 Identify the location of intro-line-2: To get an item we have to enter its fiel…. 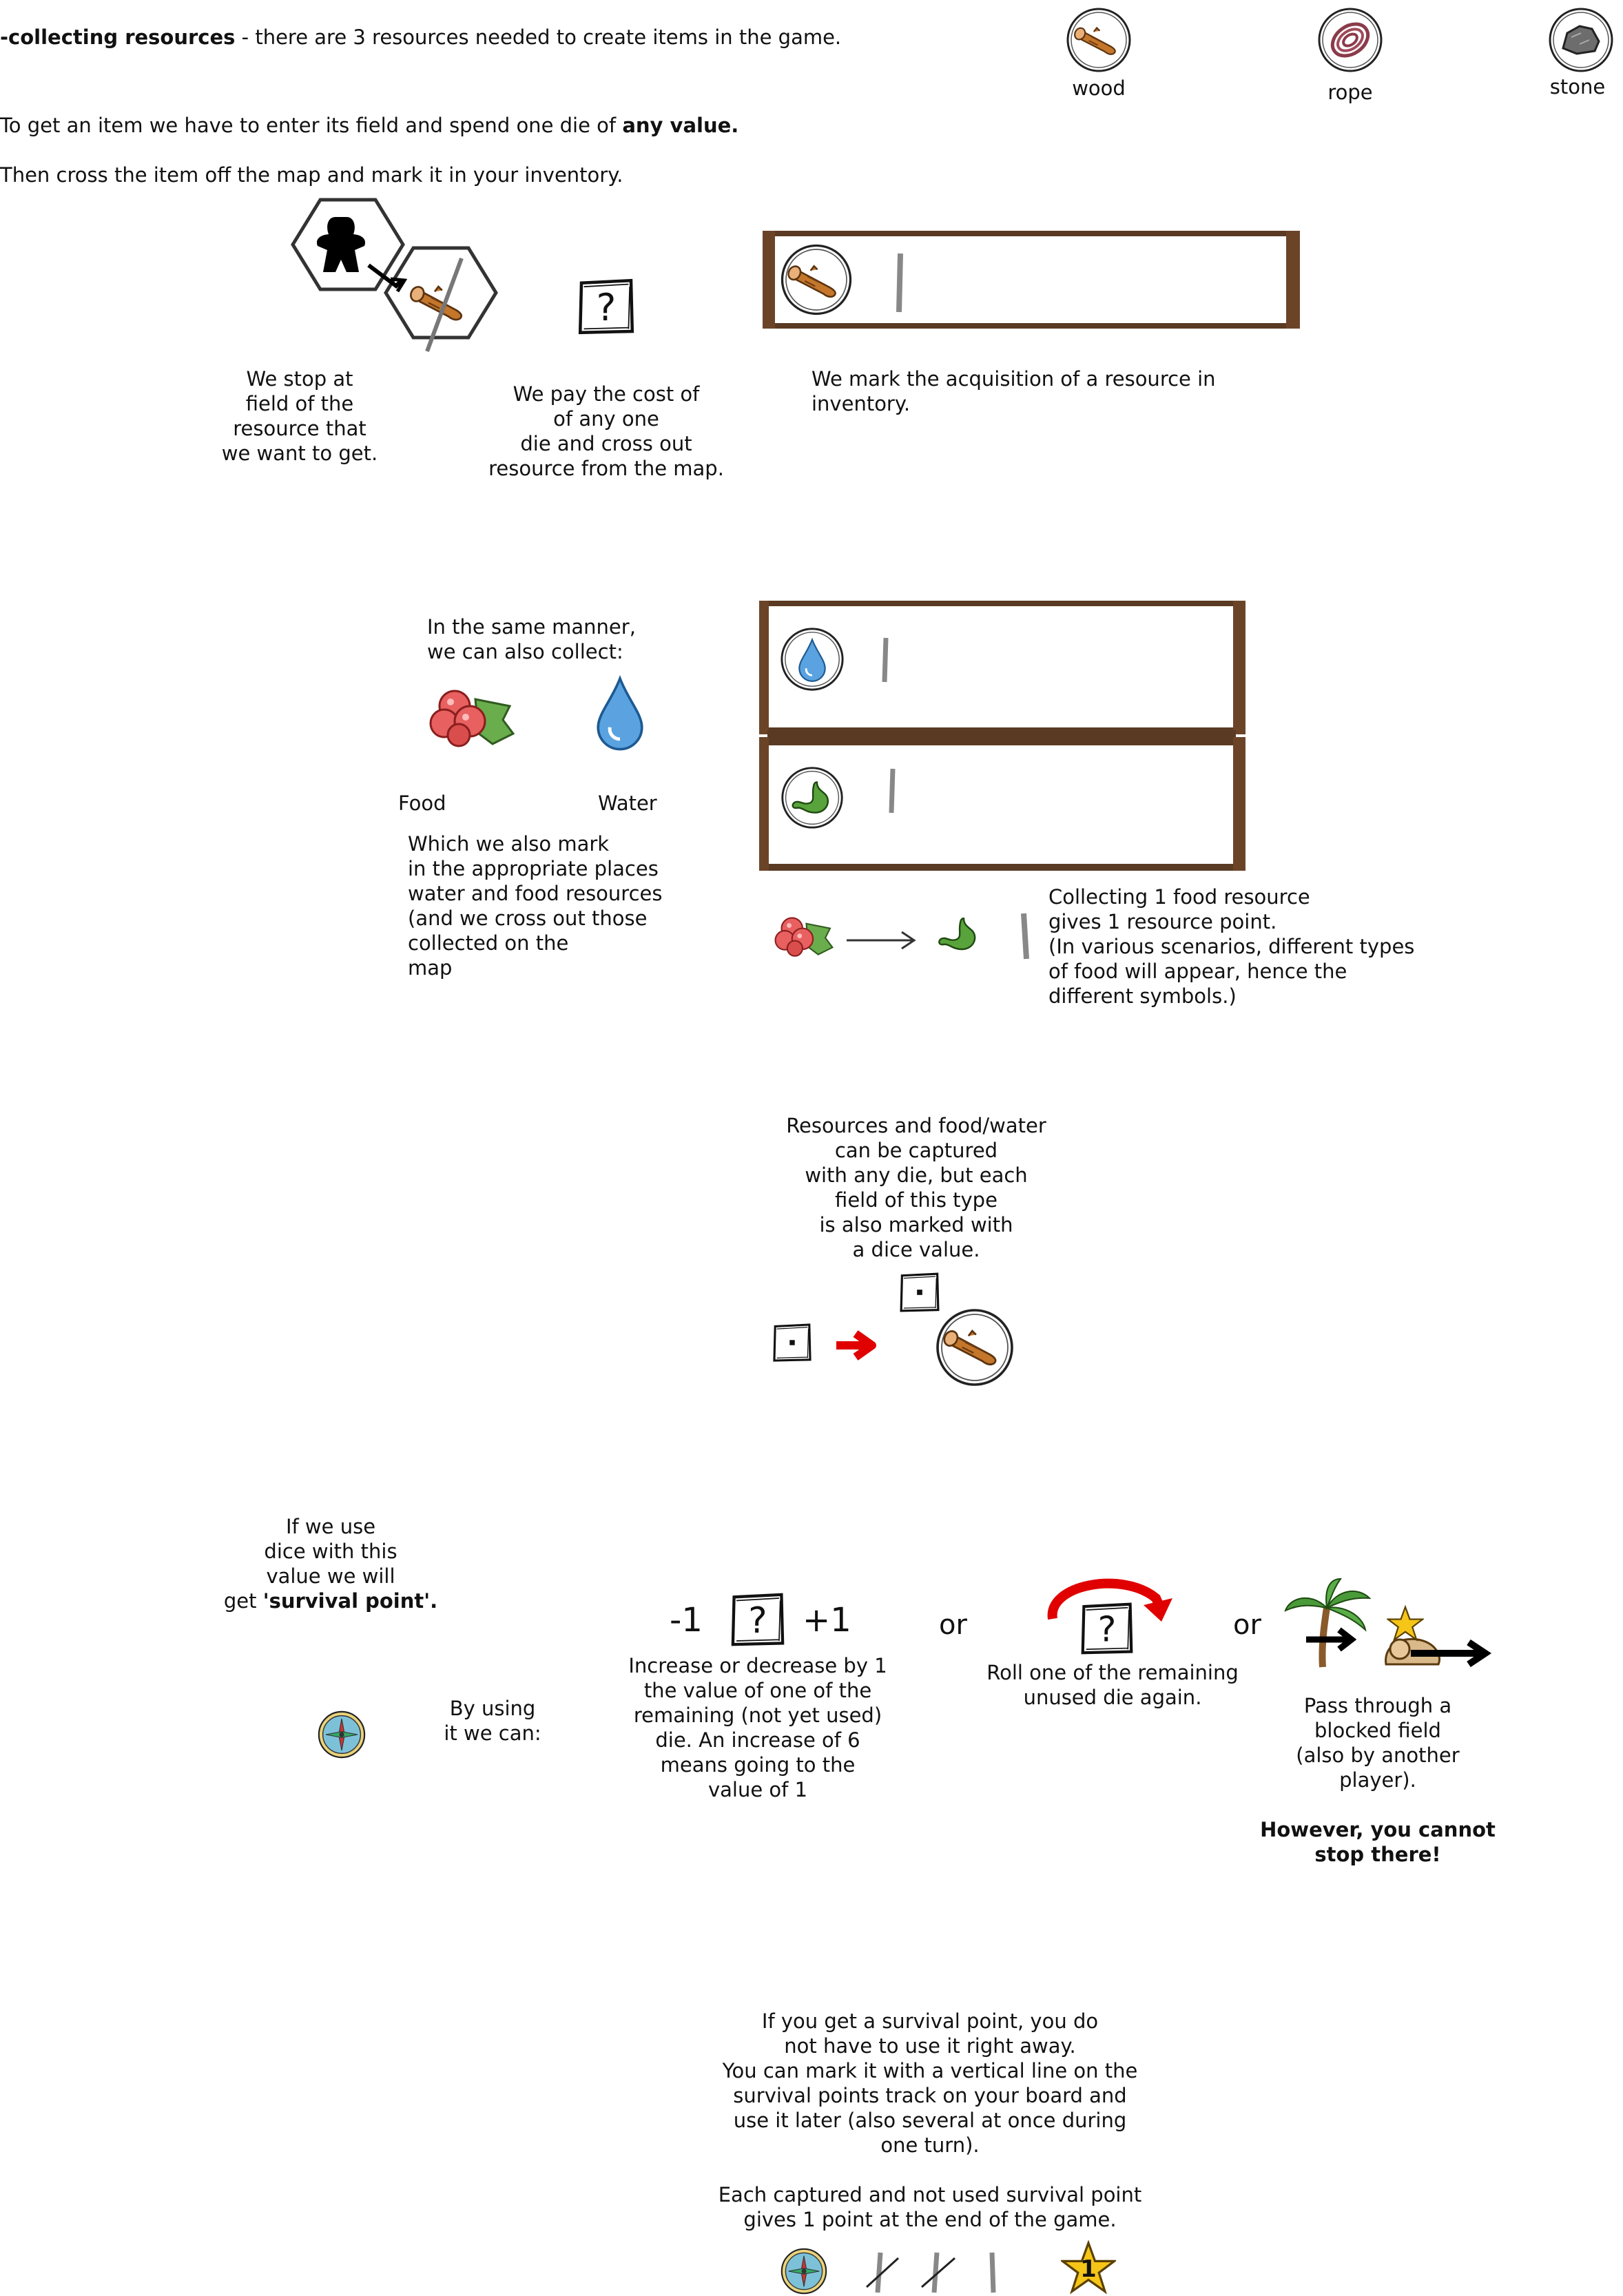
(516, 125).